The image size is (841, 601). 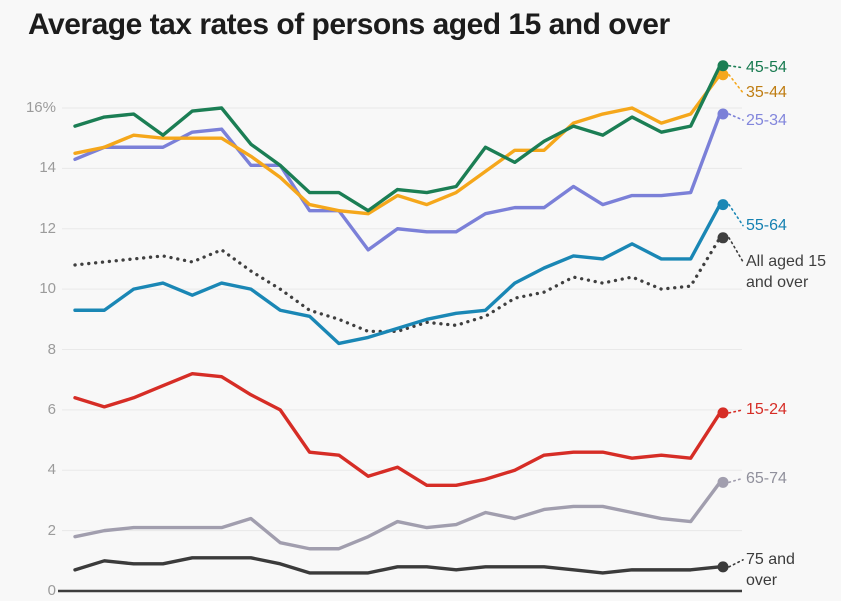 I want to click on series-label-line: and over, so click(x=777, y=283).